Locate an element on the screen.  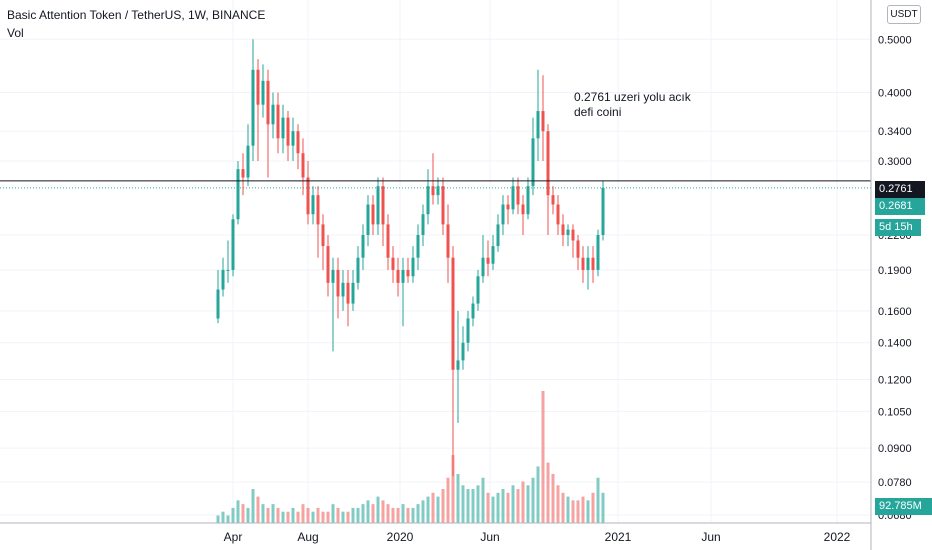
volume-indicator-label: Vol is located at coordinates (15, 33).